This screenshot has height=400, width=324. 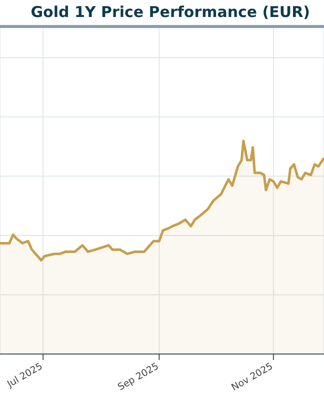 I want to click on chart-title: Gold 1Y Price Performance (EUR), so click(x=162, y=14).